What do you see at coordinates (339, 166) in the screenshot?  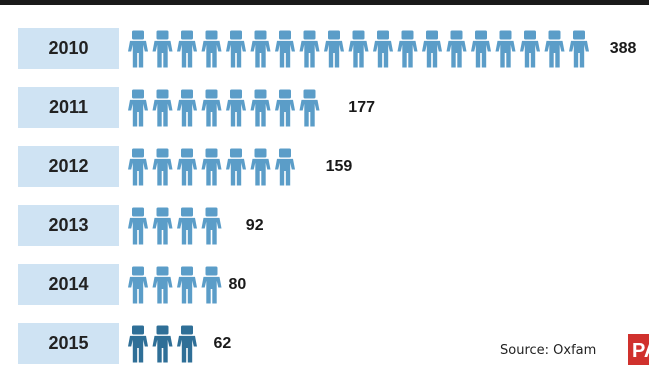 I see `value-label: 159` at bounding box center [339, 166].